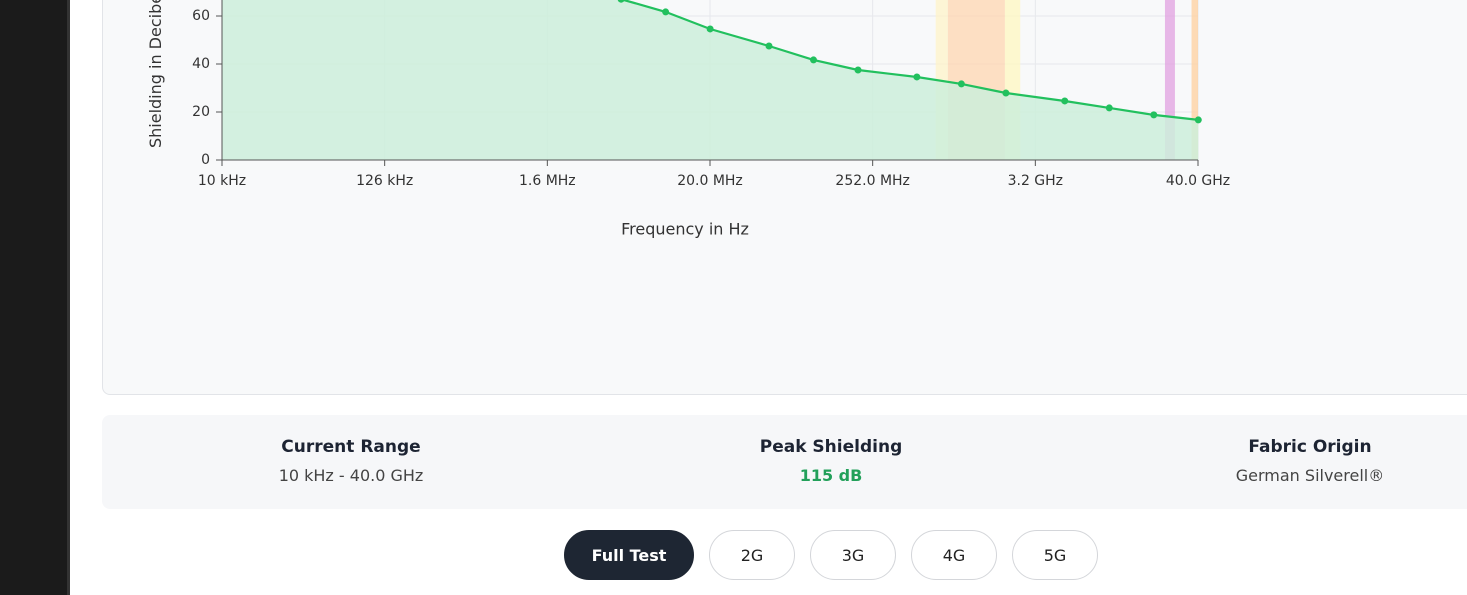 The image size is (1467, 595). Describe the element at coordinates (222, 181) in the screenshot. I see `x-tick-label: 10 kHz` at that location.